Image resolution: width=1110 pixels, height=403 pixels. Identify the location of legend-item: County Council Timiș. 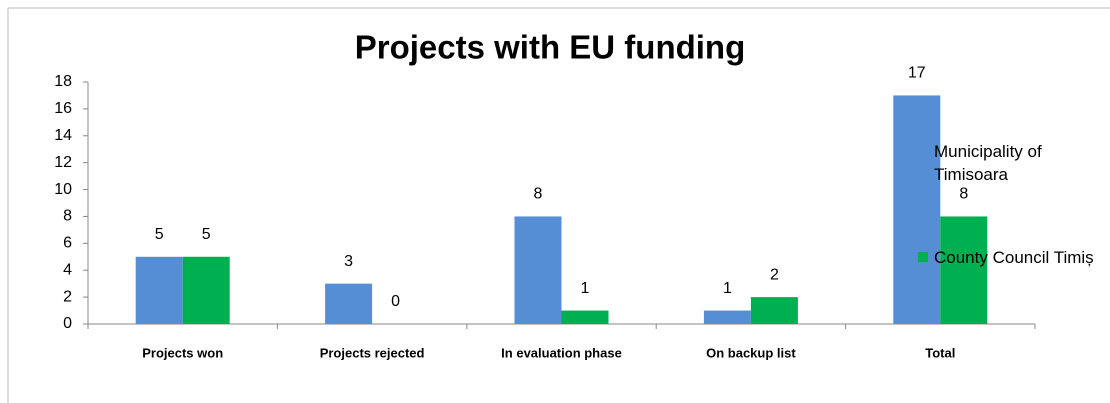
(1010, 257).